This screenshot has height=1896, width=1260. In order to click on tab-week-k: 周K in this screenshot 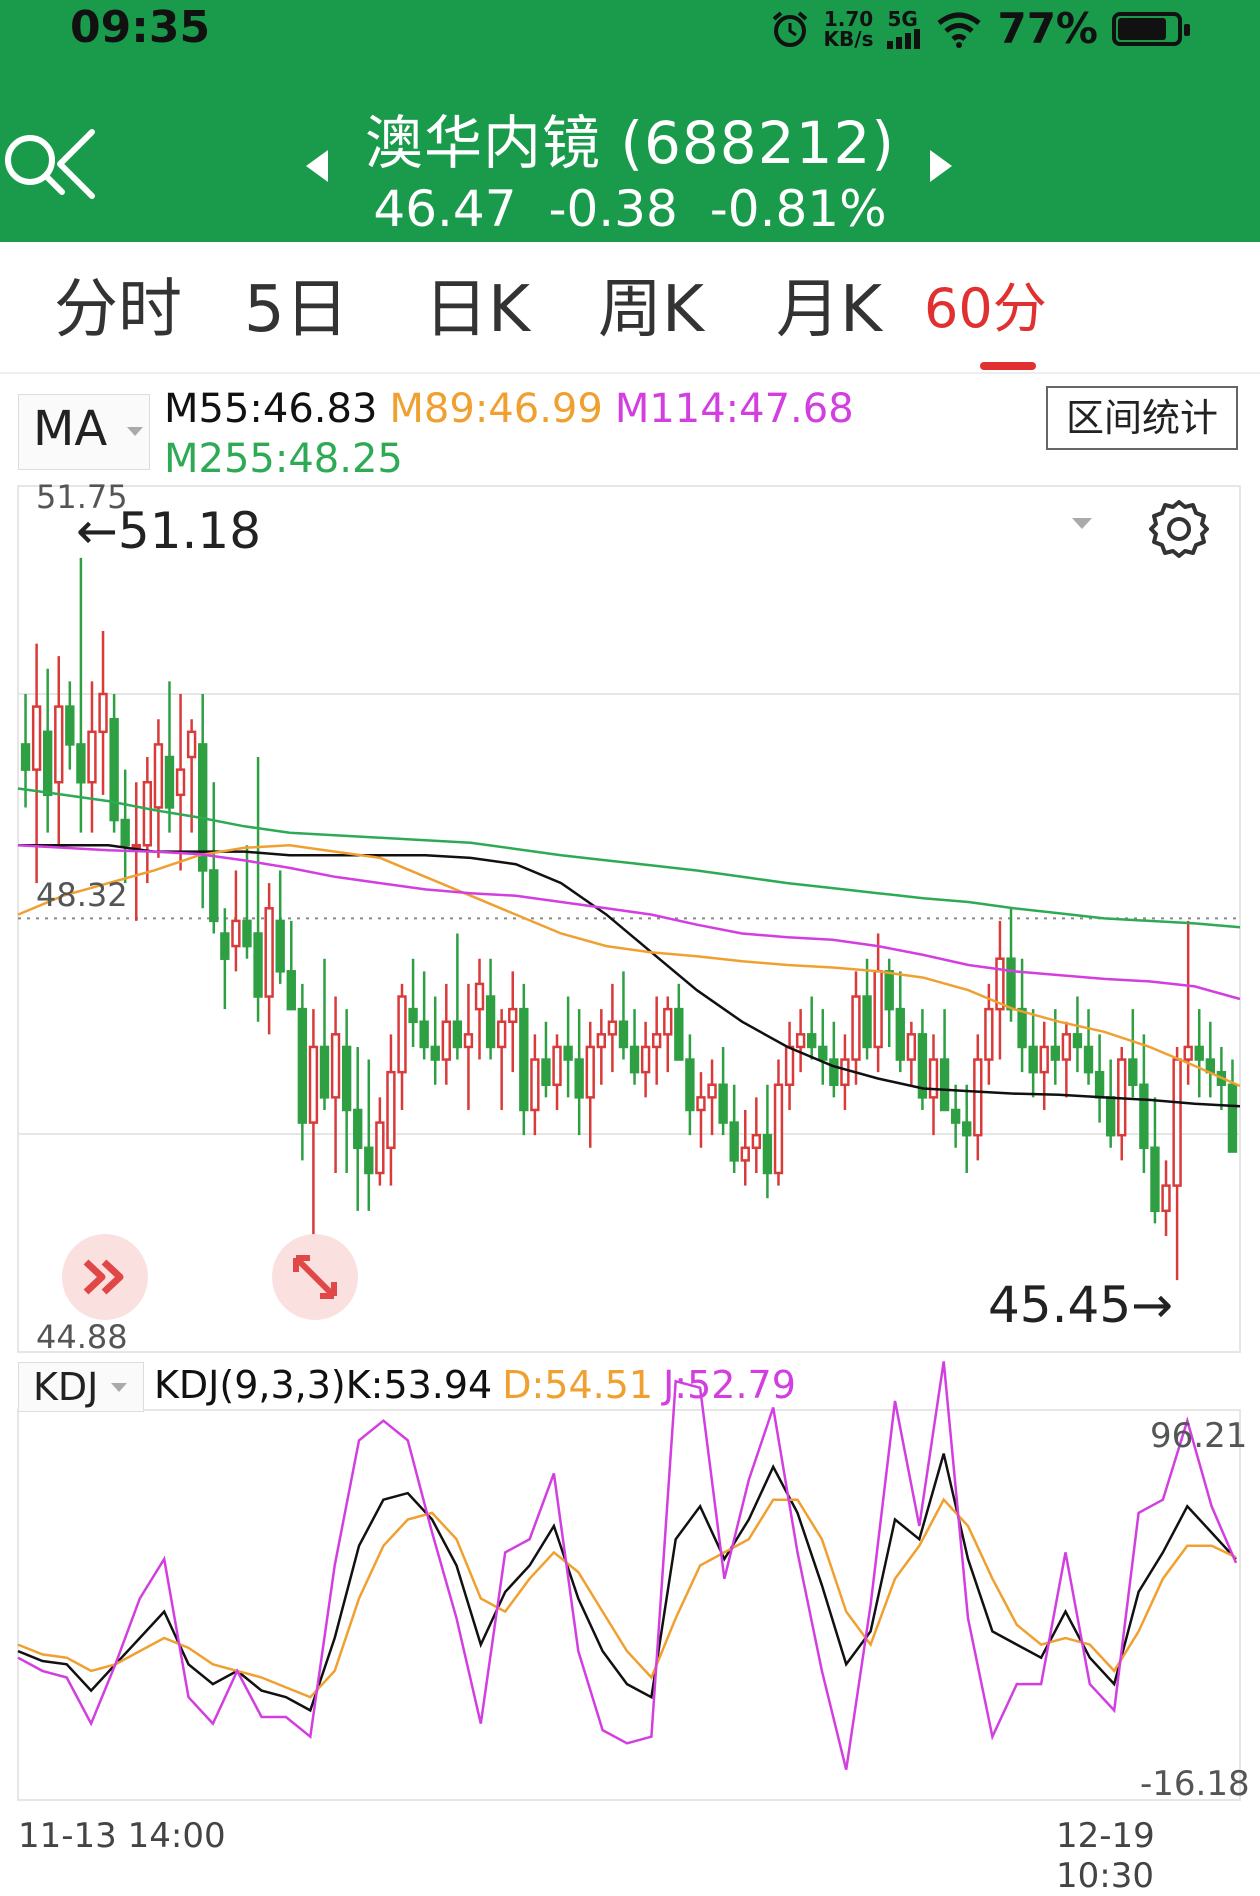, I will do `click(651, 310)`.